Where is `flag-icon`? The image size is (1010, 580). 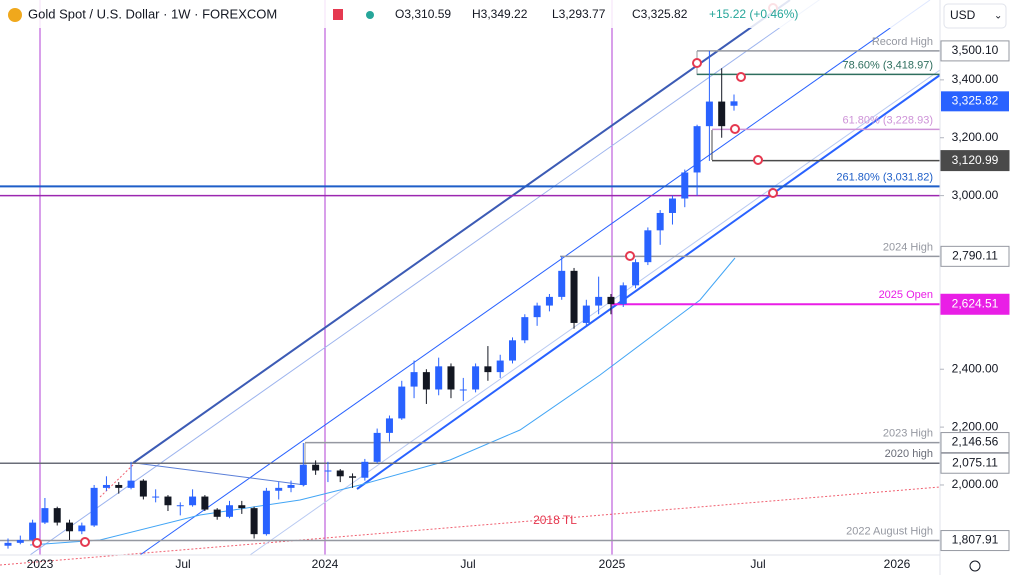 flag-icon is located at coordinates (338, 14).